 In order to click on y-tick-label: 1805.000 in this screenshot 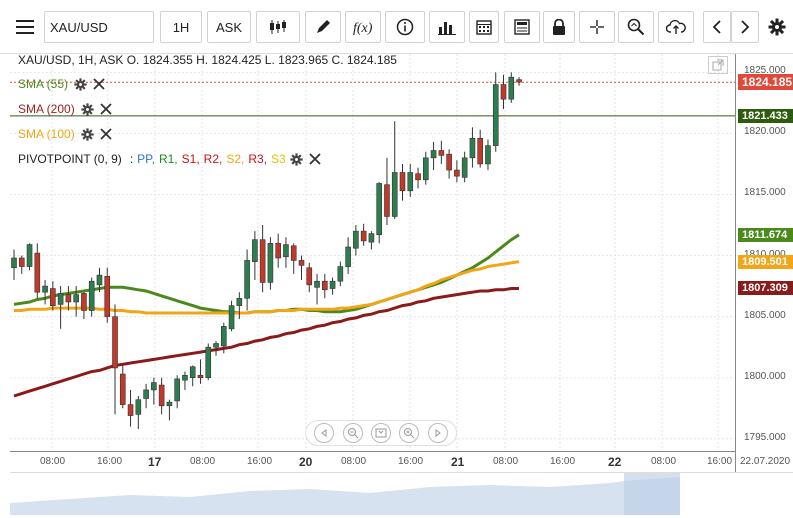, I will do `click(765, 315)`.